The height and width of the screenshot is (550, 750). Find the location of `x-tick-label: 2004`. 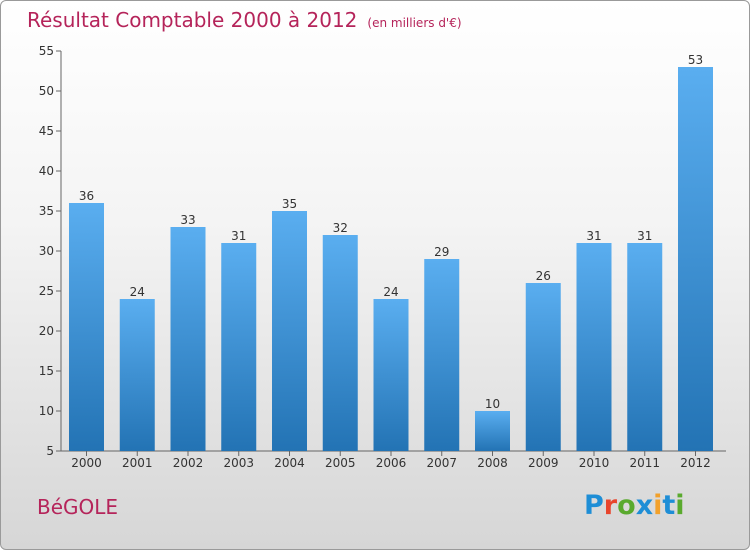

x-tick-label: 2004 is located at coordinates (289, 463).